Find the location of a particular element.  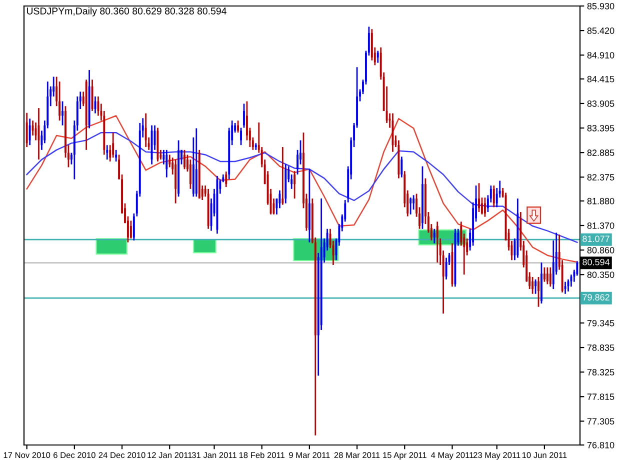

x-tick-label: 4 May 2011 is located at coordinates (452, 456).